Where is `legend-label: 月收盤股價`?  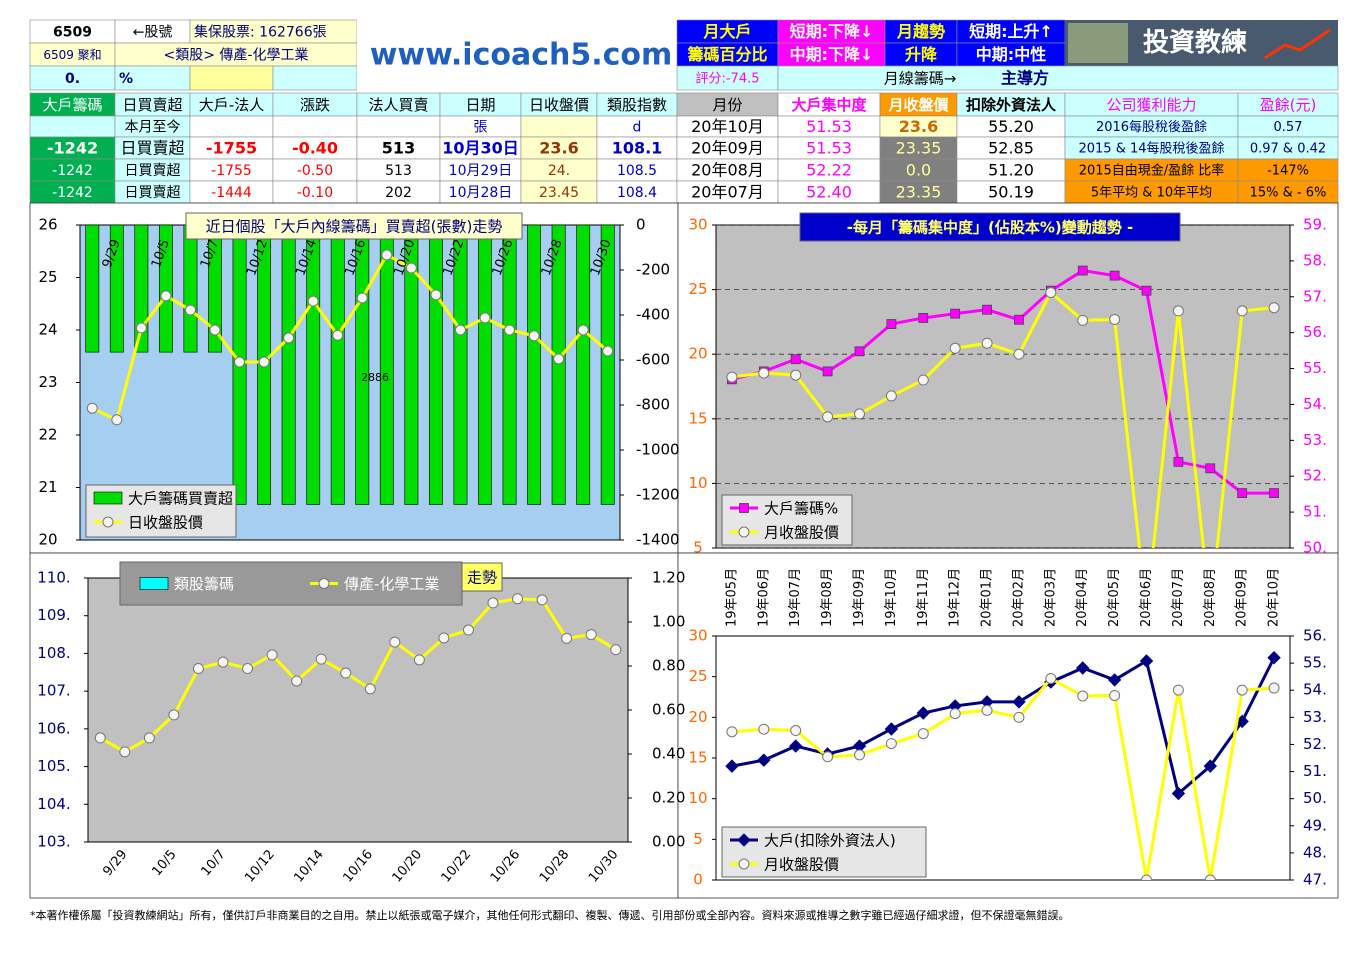
legend-label: 月收盤股價 is located at coordinates (801, 533).